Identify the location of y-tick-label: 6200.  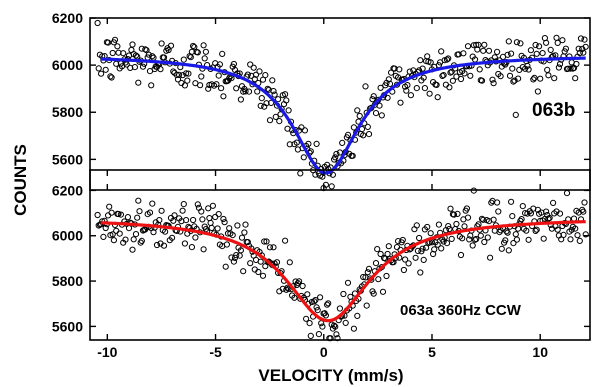
(67, 18).